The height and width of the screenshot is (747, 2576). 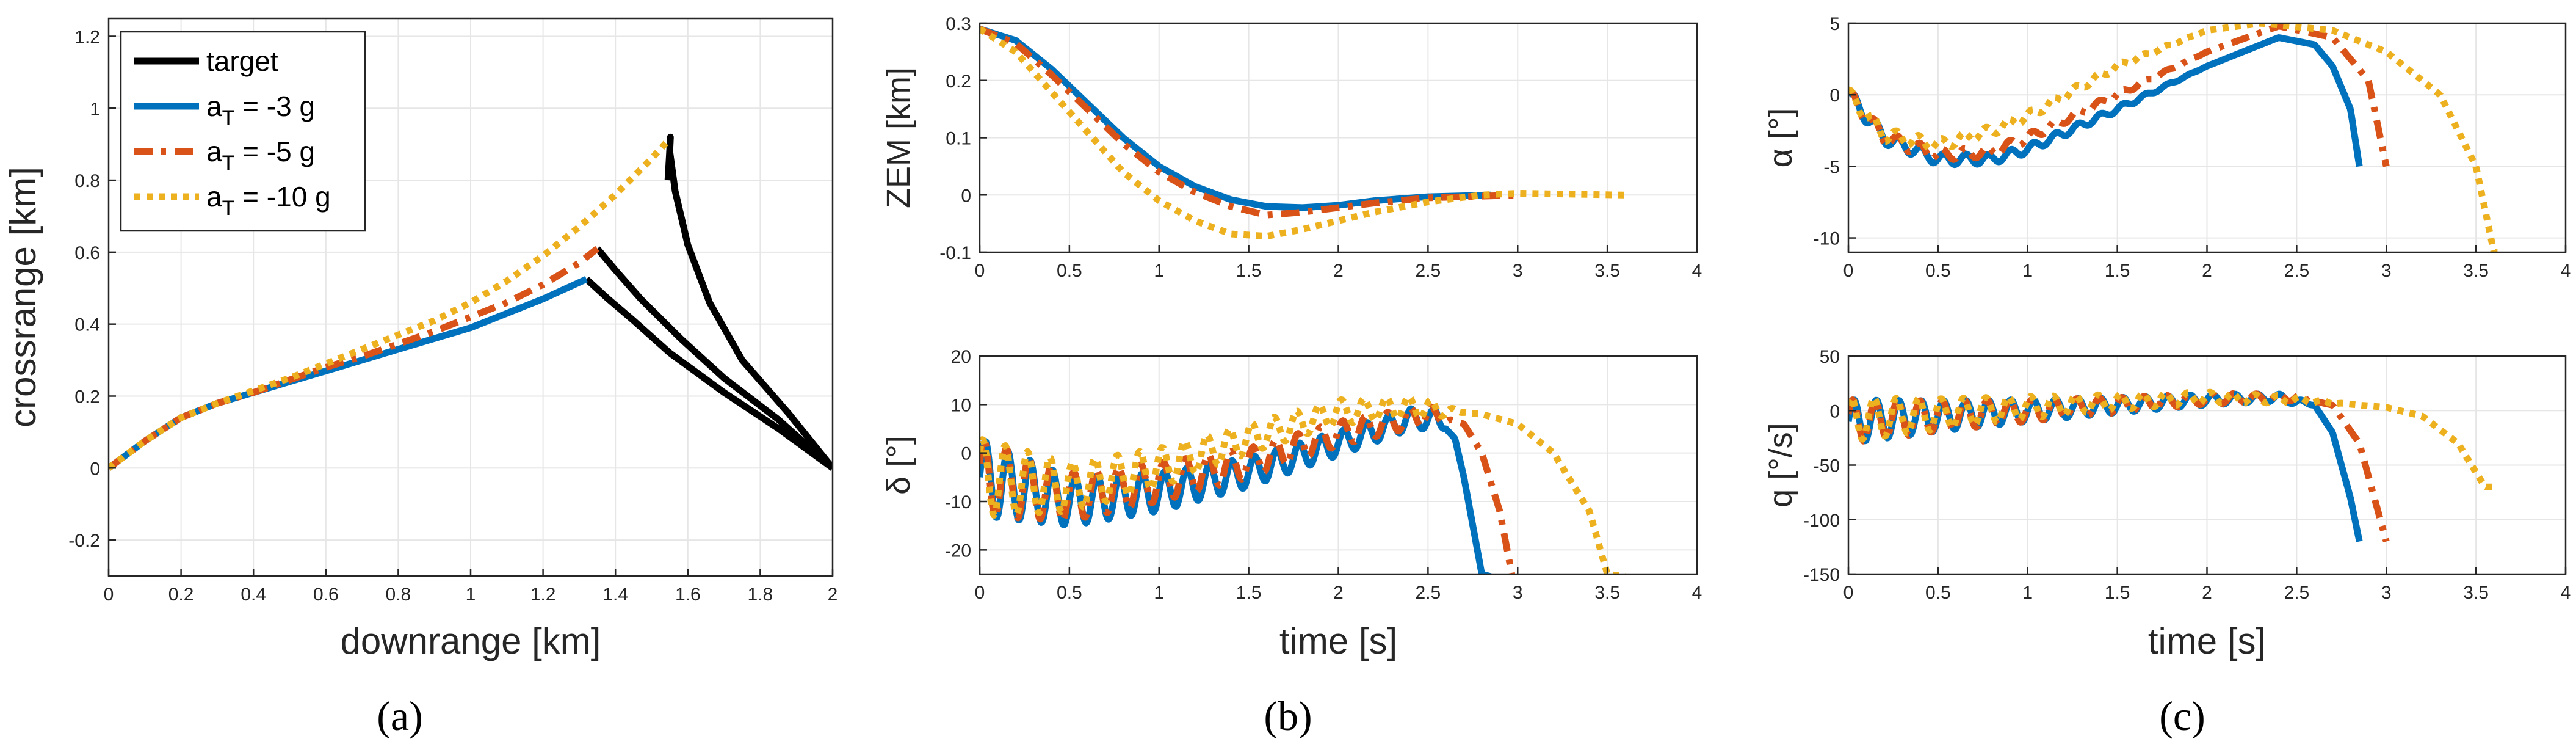 I want to click on x-tick-label: 1.2, so click(x=543, y=595).